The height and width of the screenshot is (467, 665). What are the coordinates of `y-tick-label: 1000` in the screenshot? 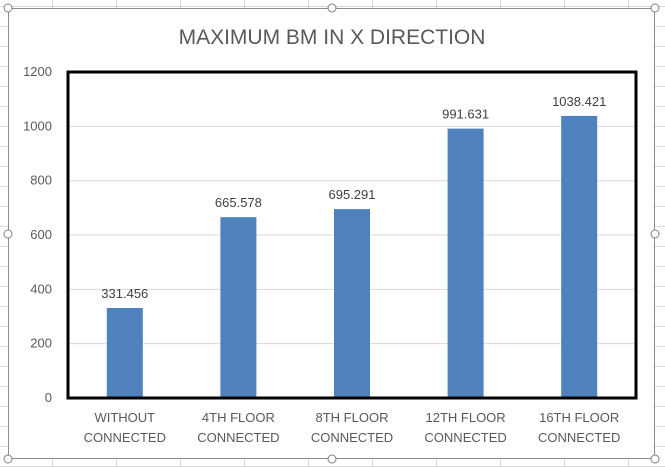 It's located at (37, 125).